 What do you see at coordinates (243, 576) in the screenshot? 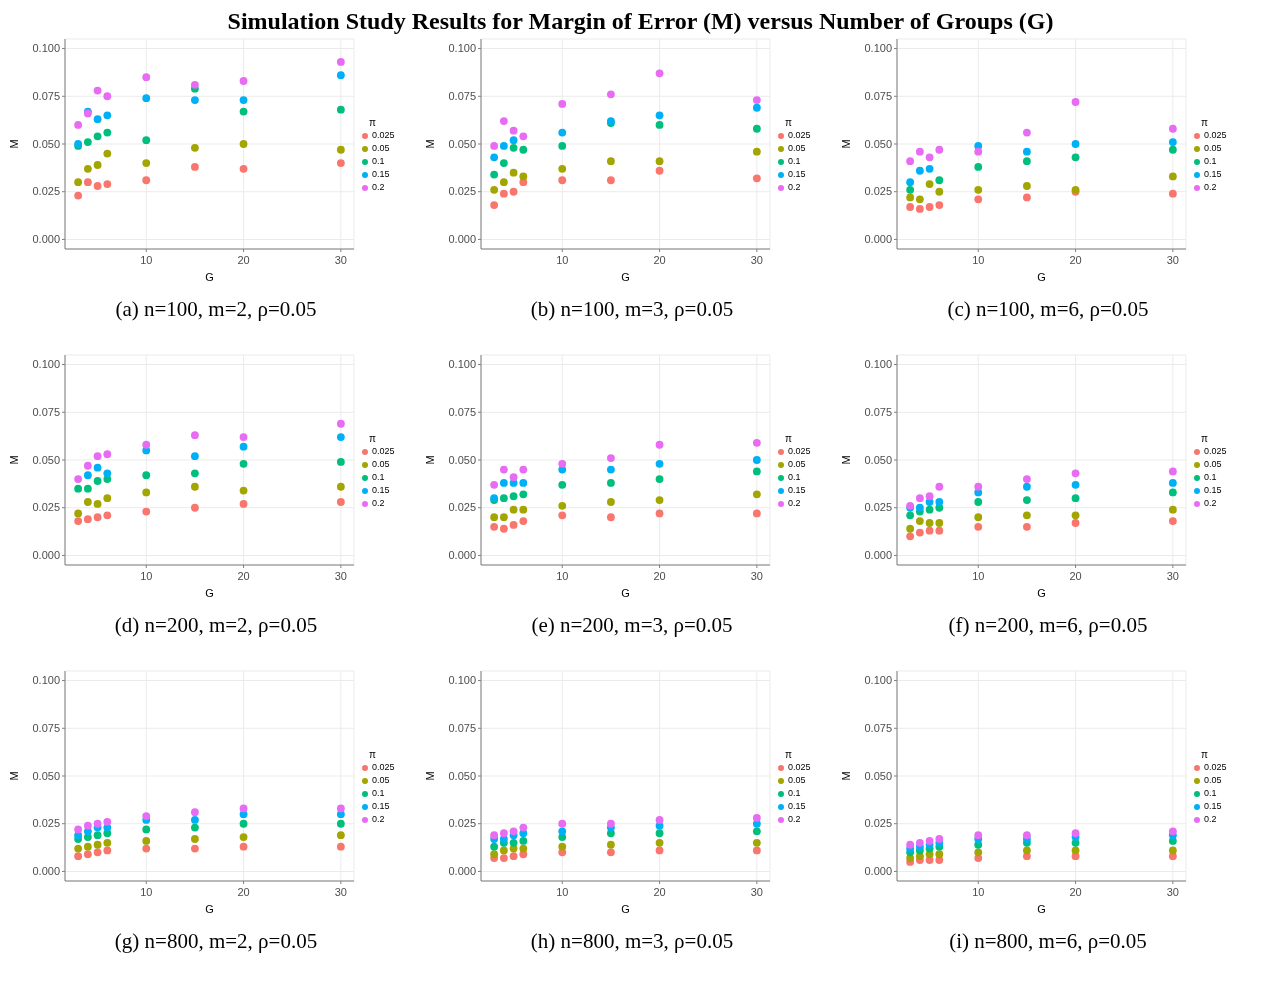
I see `x-tick-label: 20` at bounding box center [243, 576].